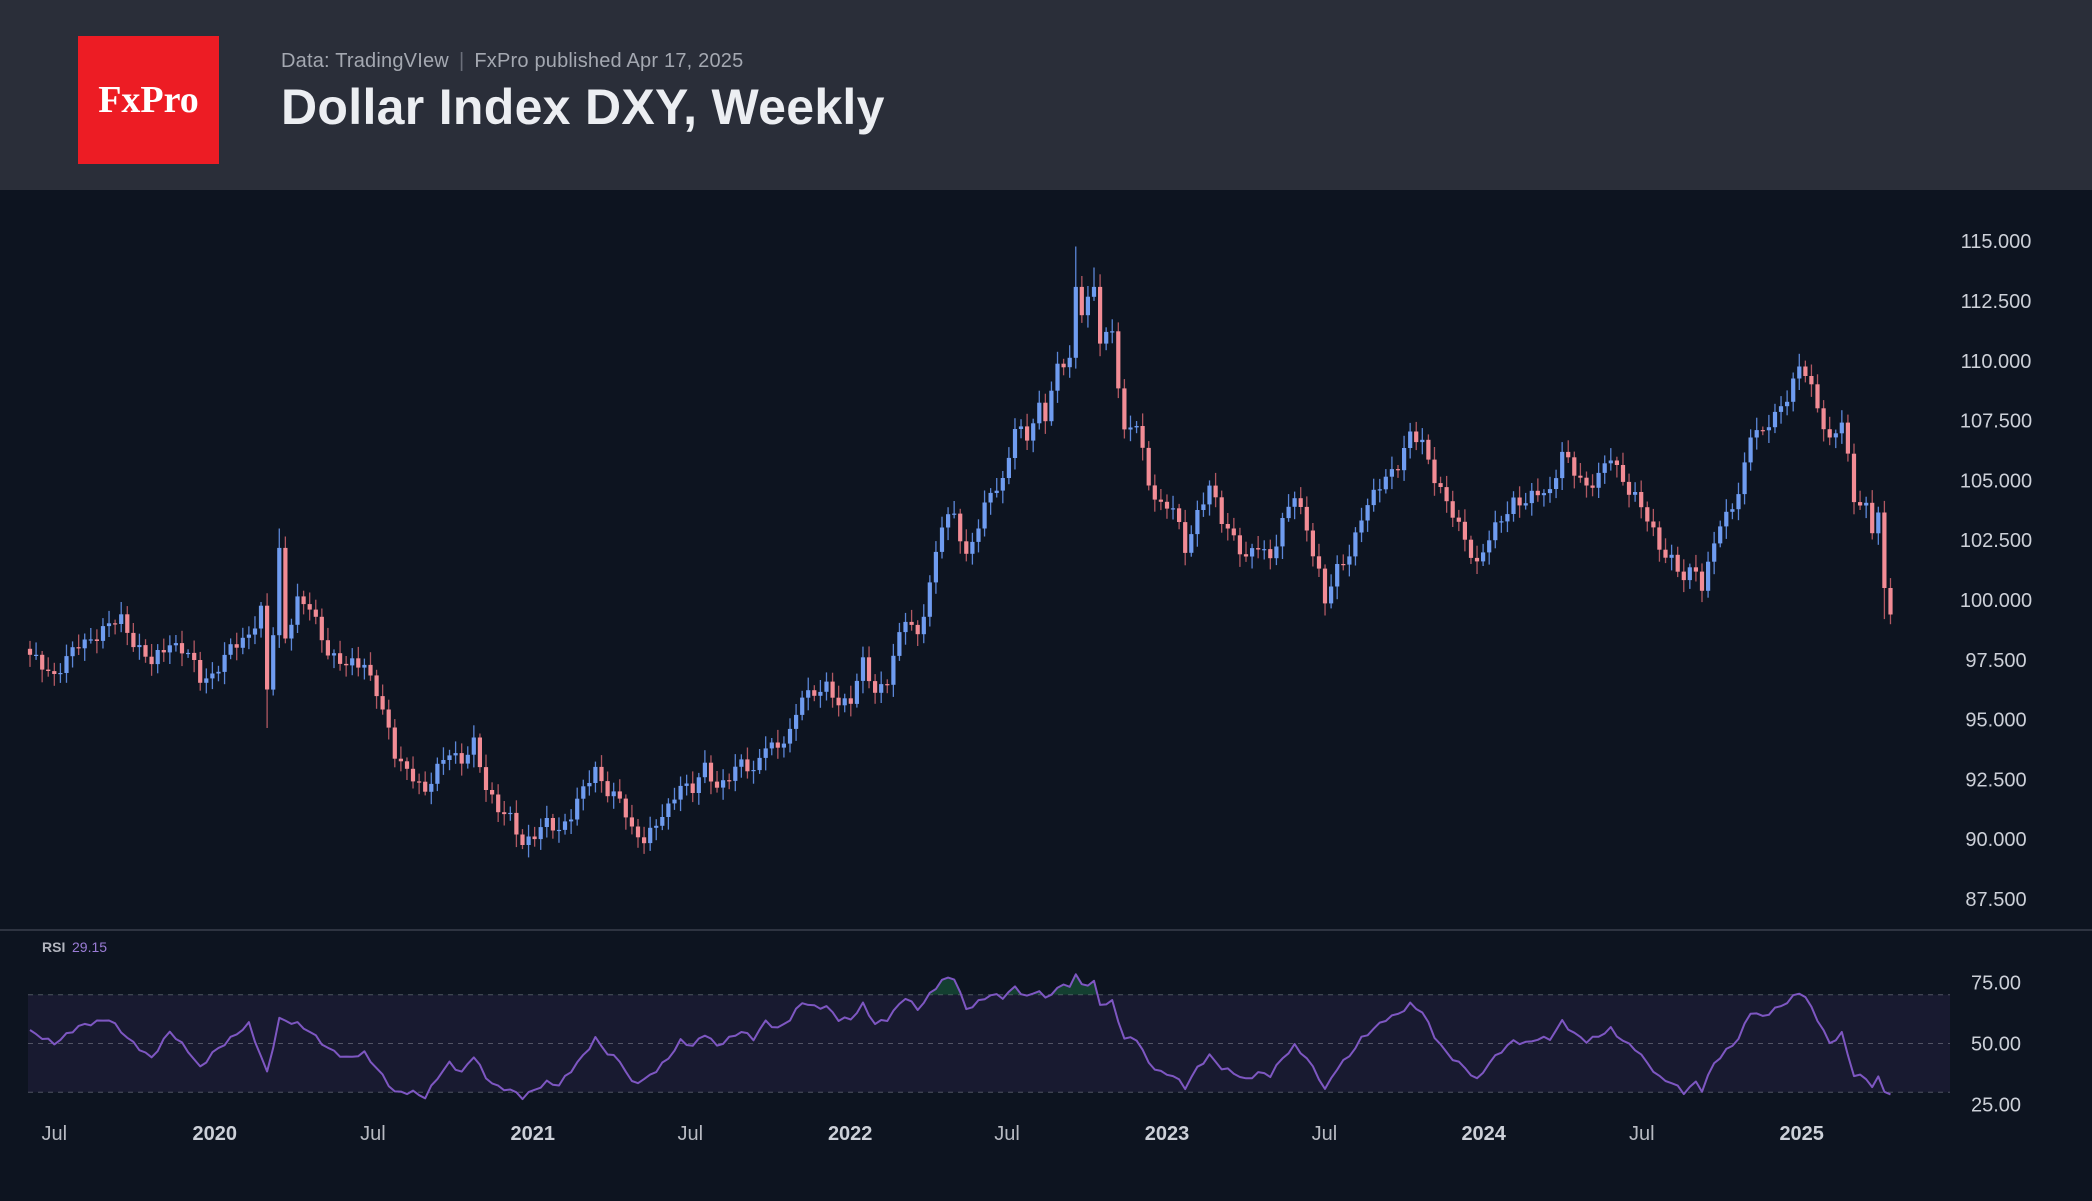 This screenshot has width=2092, height=1201. I want to click on page-title: Dollar Index DXY, Weekly, so click(583, 107).